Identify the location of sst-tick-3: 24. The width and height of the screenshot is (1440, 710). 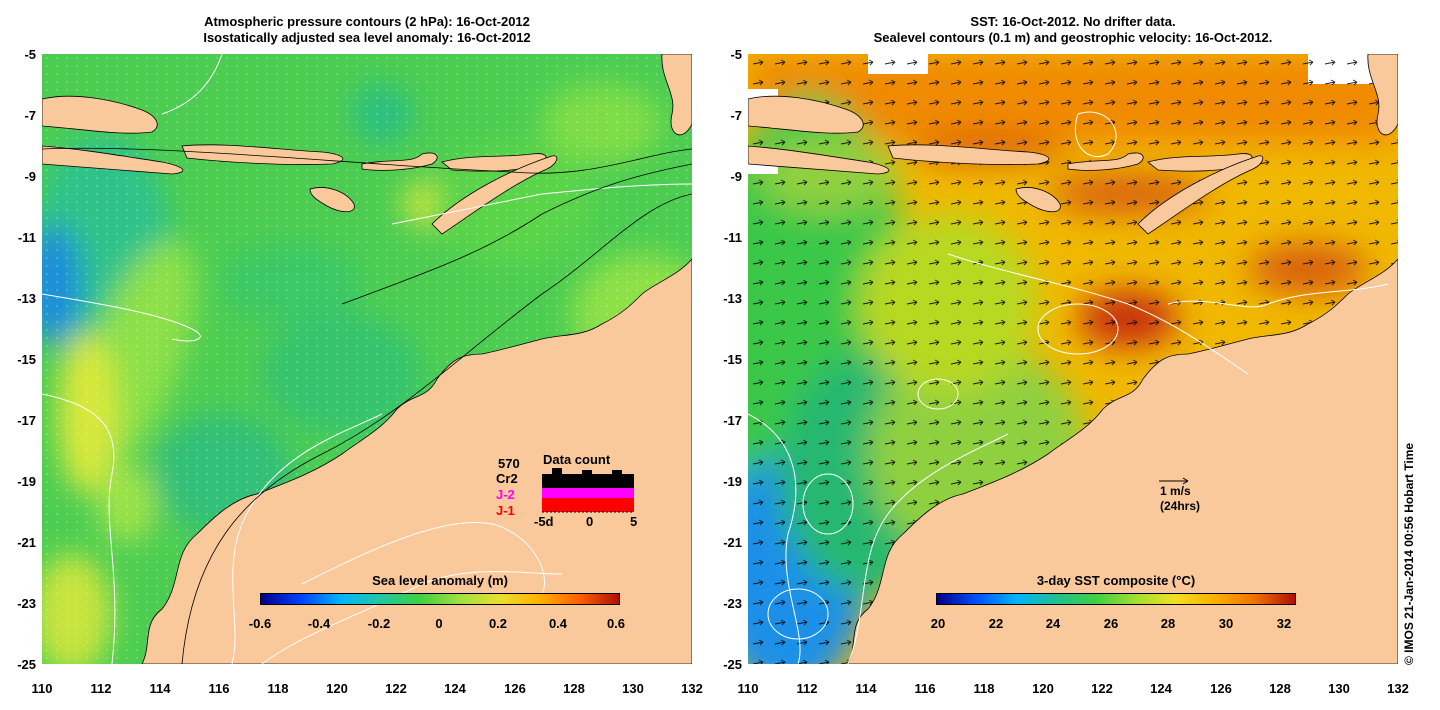
(1053, 623).